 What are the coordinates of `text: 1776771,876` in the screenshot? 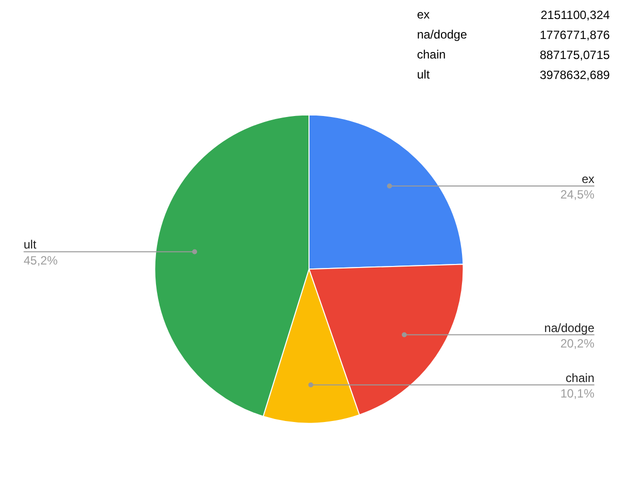 It's located at (575, 35).